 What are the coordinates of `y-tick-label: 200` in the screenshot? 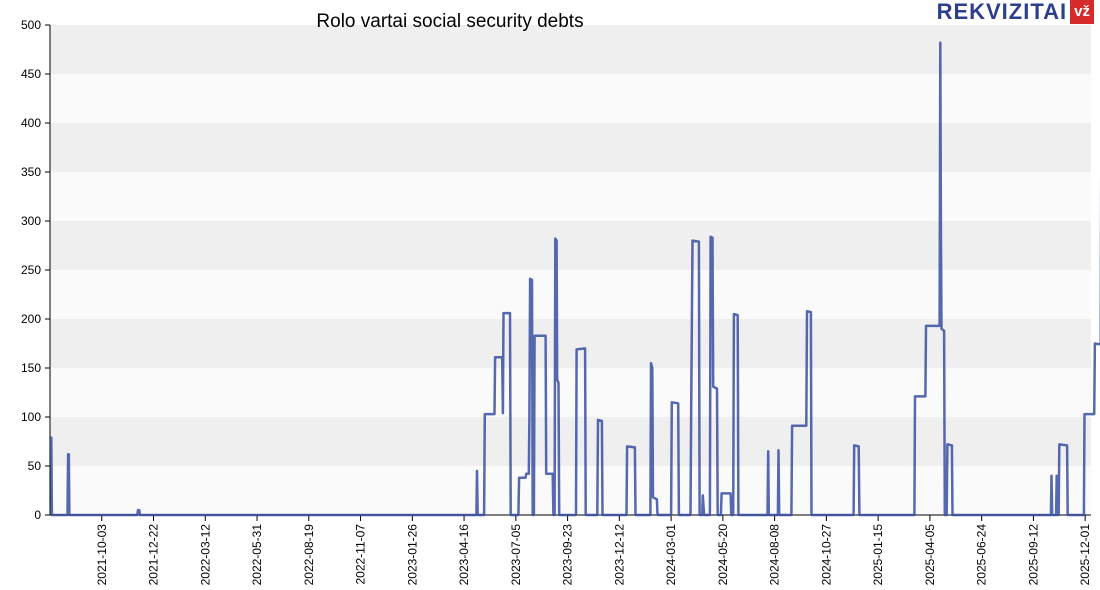 It's located at (31, 319).